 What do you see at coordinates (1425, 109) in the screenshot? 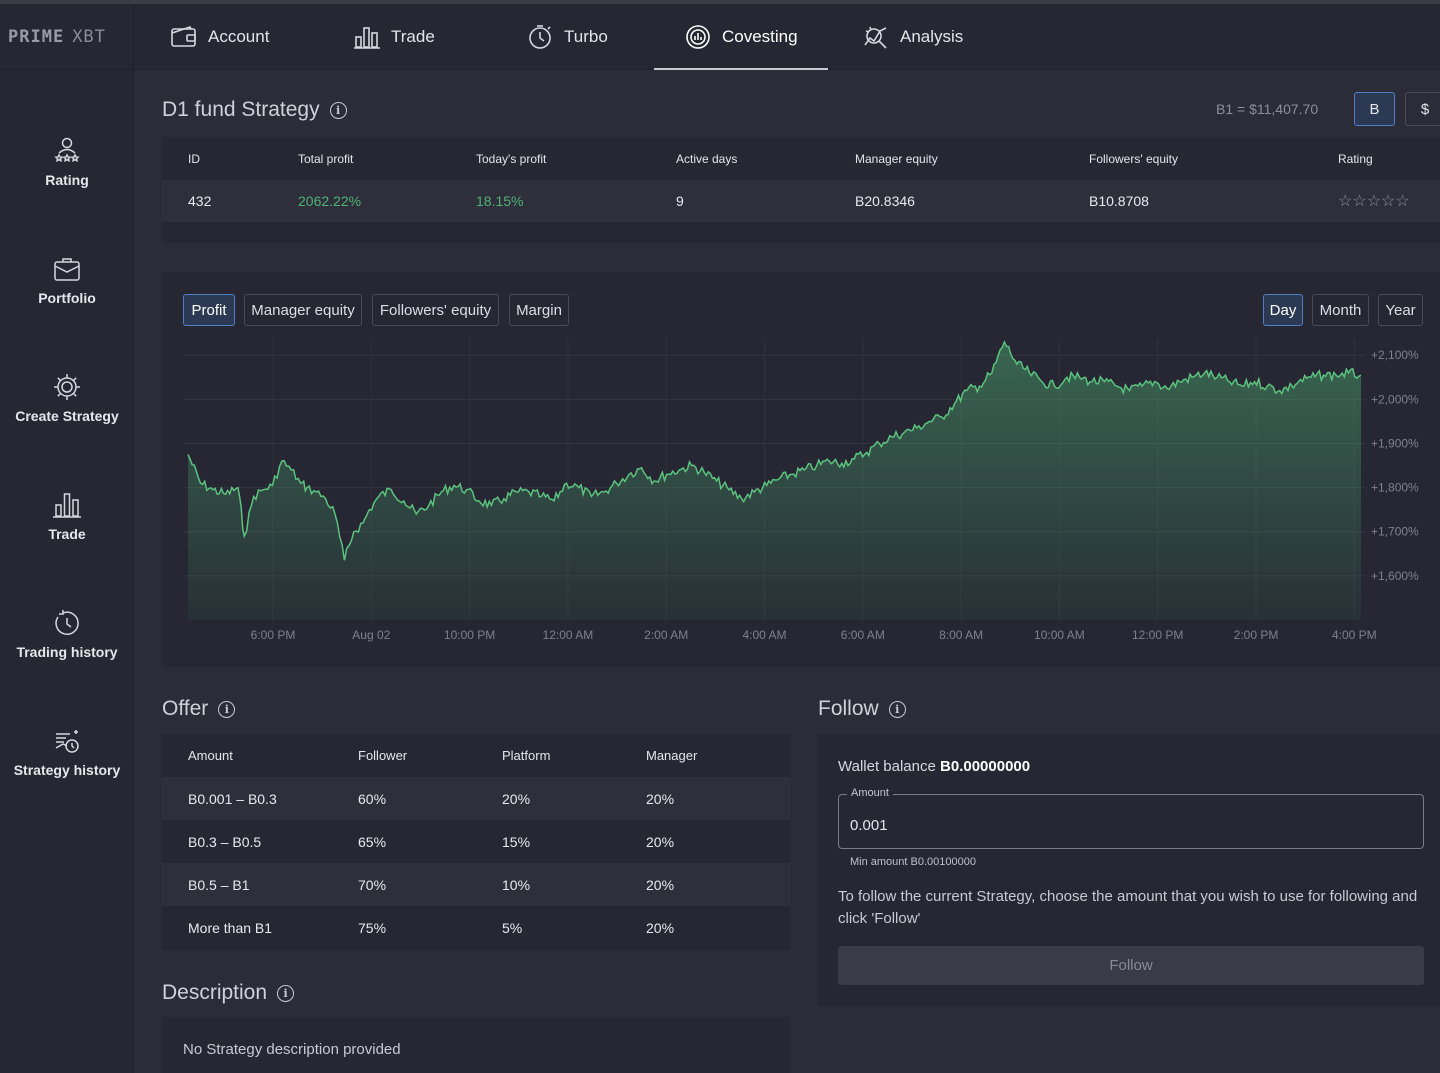
I see `currency-usd-label: $` at bounding box center [1425, 109].